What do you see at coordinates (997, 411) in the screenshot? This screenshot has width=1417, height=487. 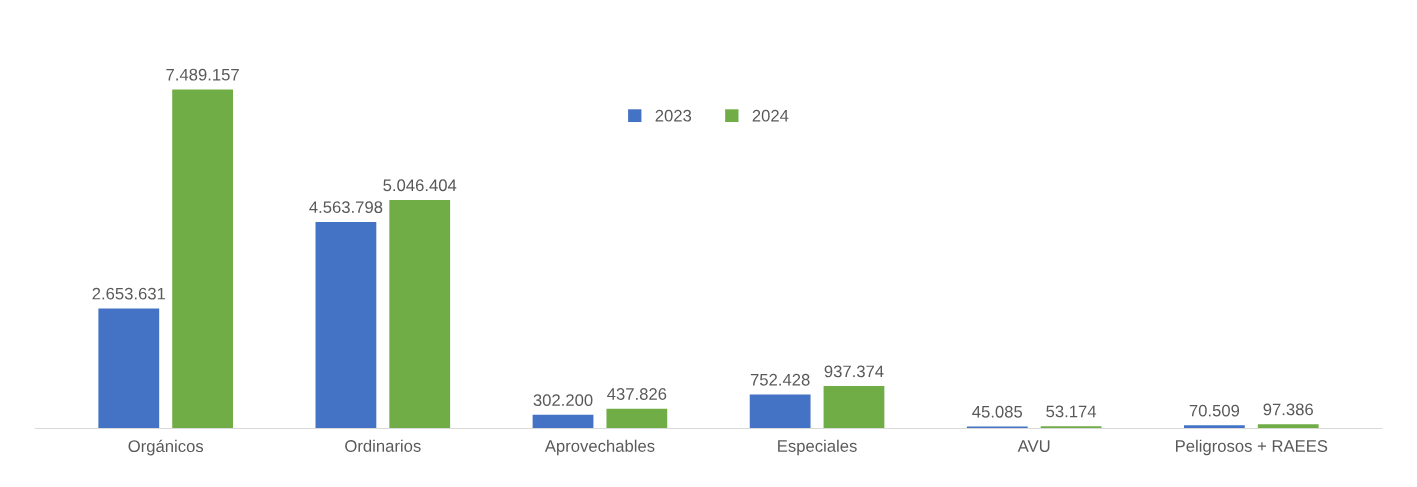 I see `data-label: 45.085` at bounding box center [997, 411].